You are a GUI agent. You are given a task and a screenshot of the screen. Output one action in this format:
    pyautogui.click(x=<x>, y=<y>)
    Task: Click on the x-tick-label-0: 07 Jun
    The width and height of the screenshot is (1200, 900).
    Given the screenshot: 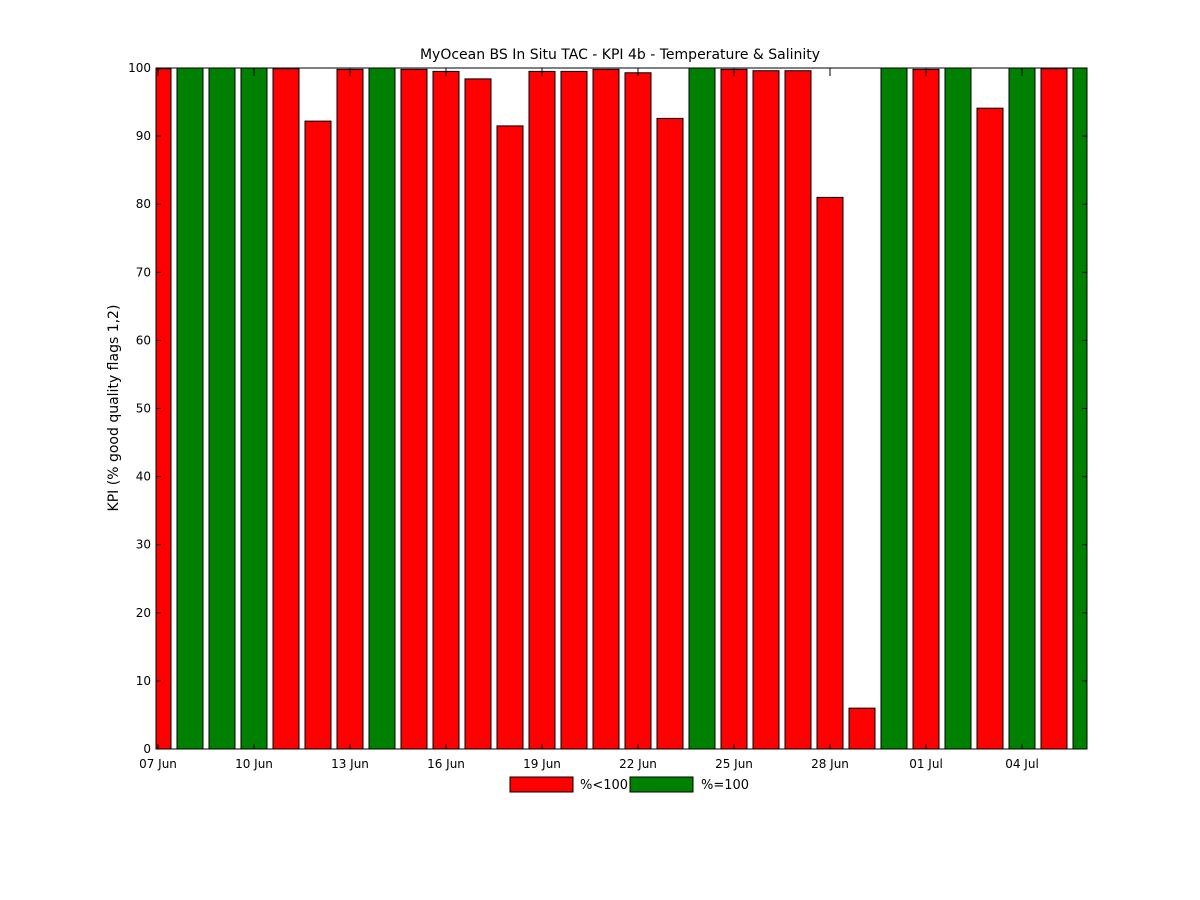 What is the action you would take?
    pyautogui.click(x=158, y=764)
    